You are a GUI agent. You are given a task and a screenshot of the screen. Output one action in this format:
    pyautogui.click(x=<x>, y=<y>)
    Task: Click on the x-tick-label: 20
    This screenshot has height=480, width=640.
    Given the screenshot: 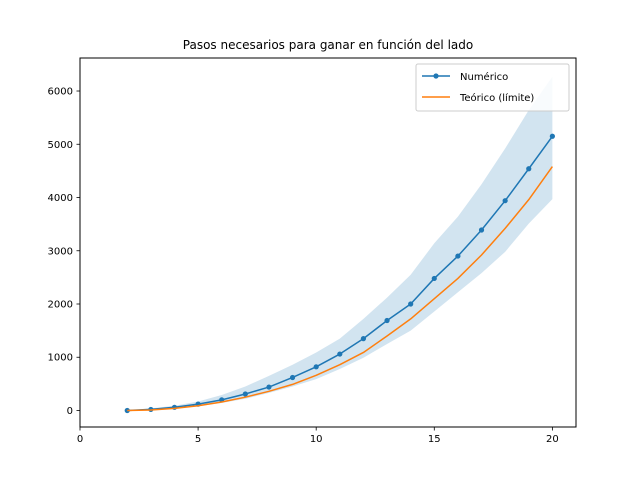 What is the action you would take?
    pyautogui.click(x=552, y=439)
    